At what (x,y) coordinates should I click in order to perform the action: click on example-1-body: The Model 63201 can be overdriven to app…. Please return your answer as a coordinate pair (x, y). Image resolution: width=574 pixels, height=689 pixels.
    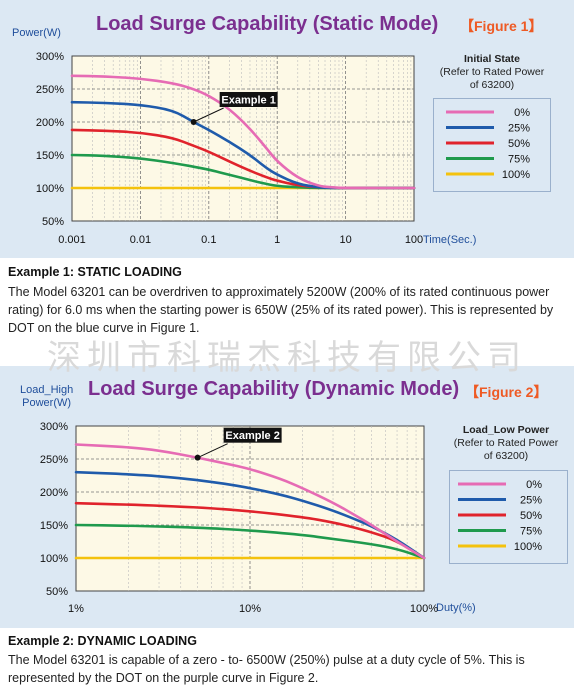
    Looking at the image, I should click on (281, 310).